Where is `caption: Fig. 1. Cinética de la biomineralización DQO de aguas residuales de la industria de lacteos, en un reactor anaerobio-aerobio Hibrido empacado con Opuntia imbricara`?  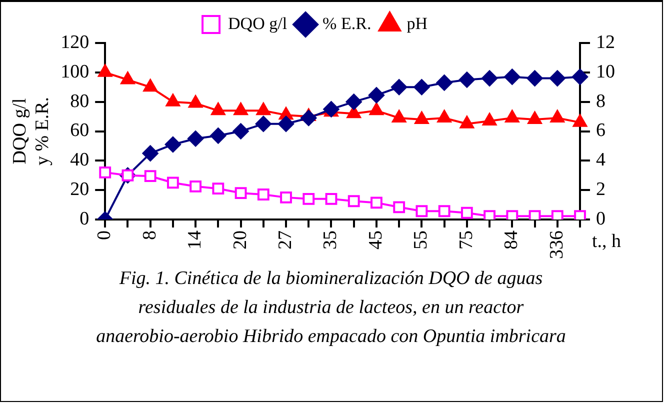
caption: Fig. 1. Cinética de la biomineralización DQO de aguas residuales de la industria de lacteos, en un reactor anaerobio-aerobio Hibrido empacado con Opuntia imbricara is located at coordinates (331, 308).